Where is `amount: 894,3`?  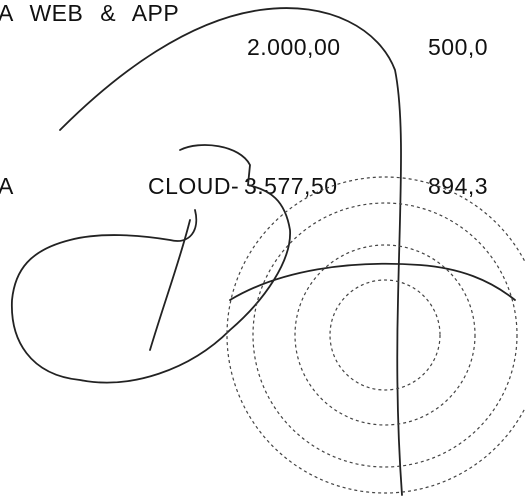 amount: 894,3 is located at coordinates (458, 186).